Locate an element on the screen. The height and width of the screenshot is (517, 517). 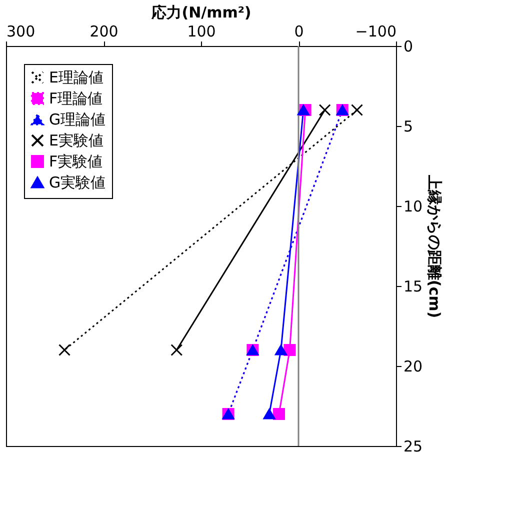
y-tick-label: 0 is located at coordinates (409, 47).